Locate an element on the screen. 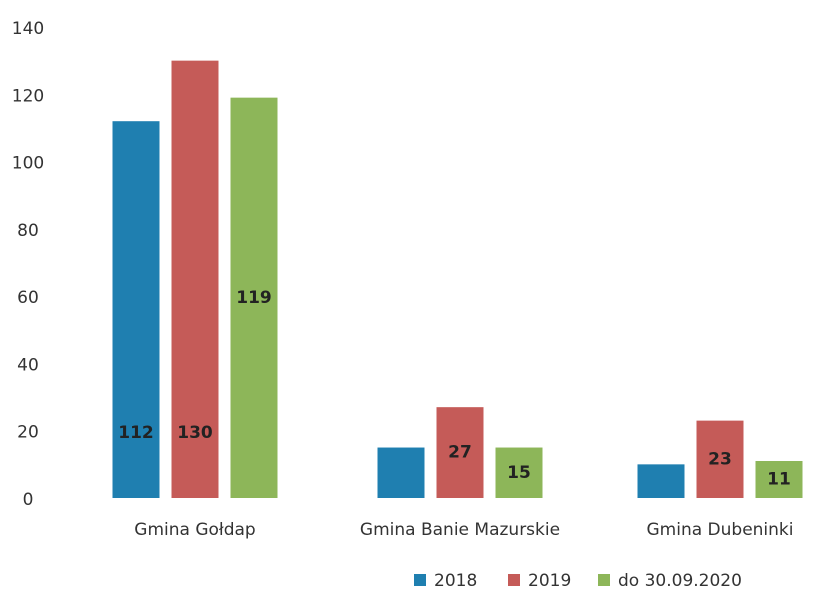 The width and height of the screenshot is (816, 591). value-label: 119 is located at coordinates (254, 298).